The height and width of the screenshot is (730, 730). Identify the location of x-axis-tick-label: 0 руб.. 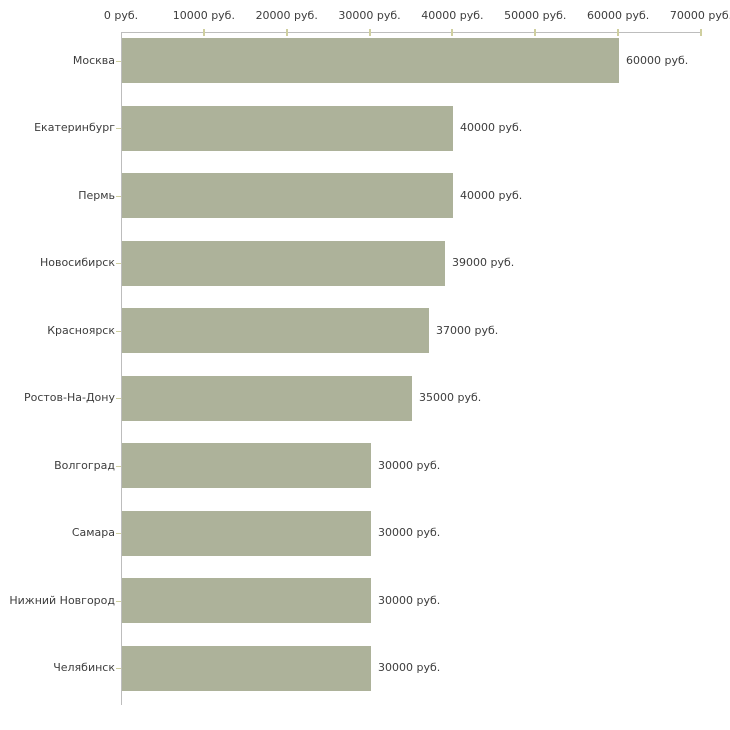
(121, 15).